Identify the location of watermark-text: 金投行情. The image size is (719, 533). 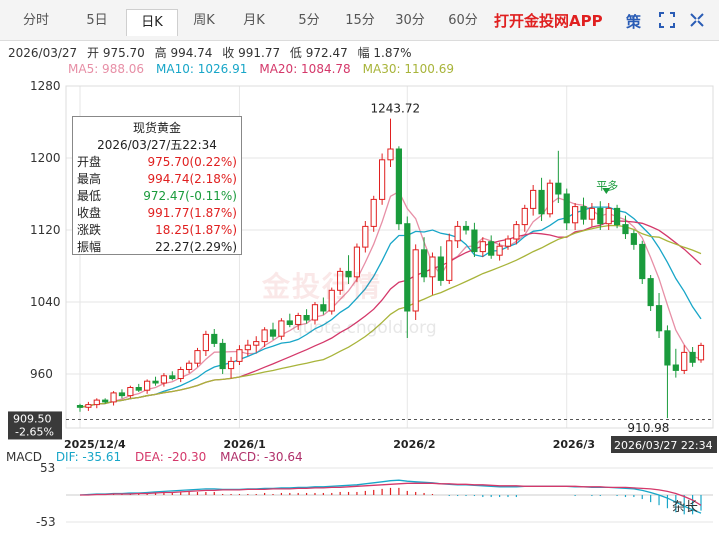
(322, 286).